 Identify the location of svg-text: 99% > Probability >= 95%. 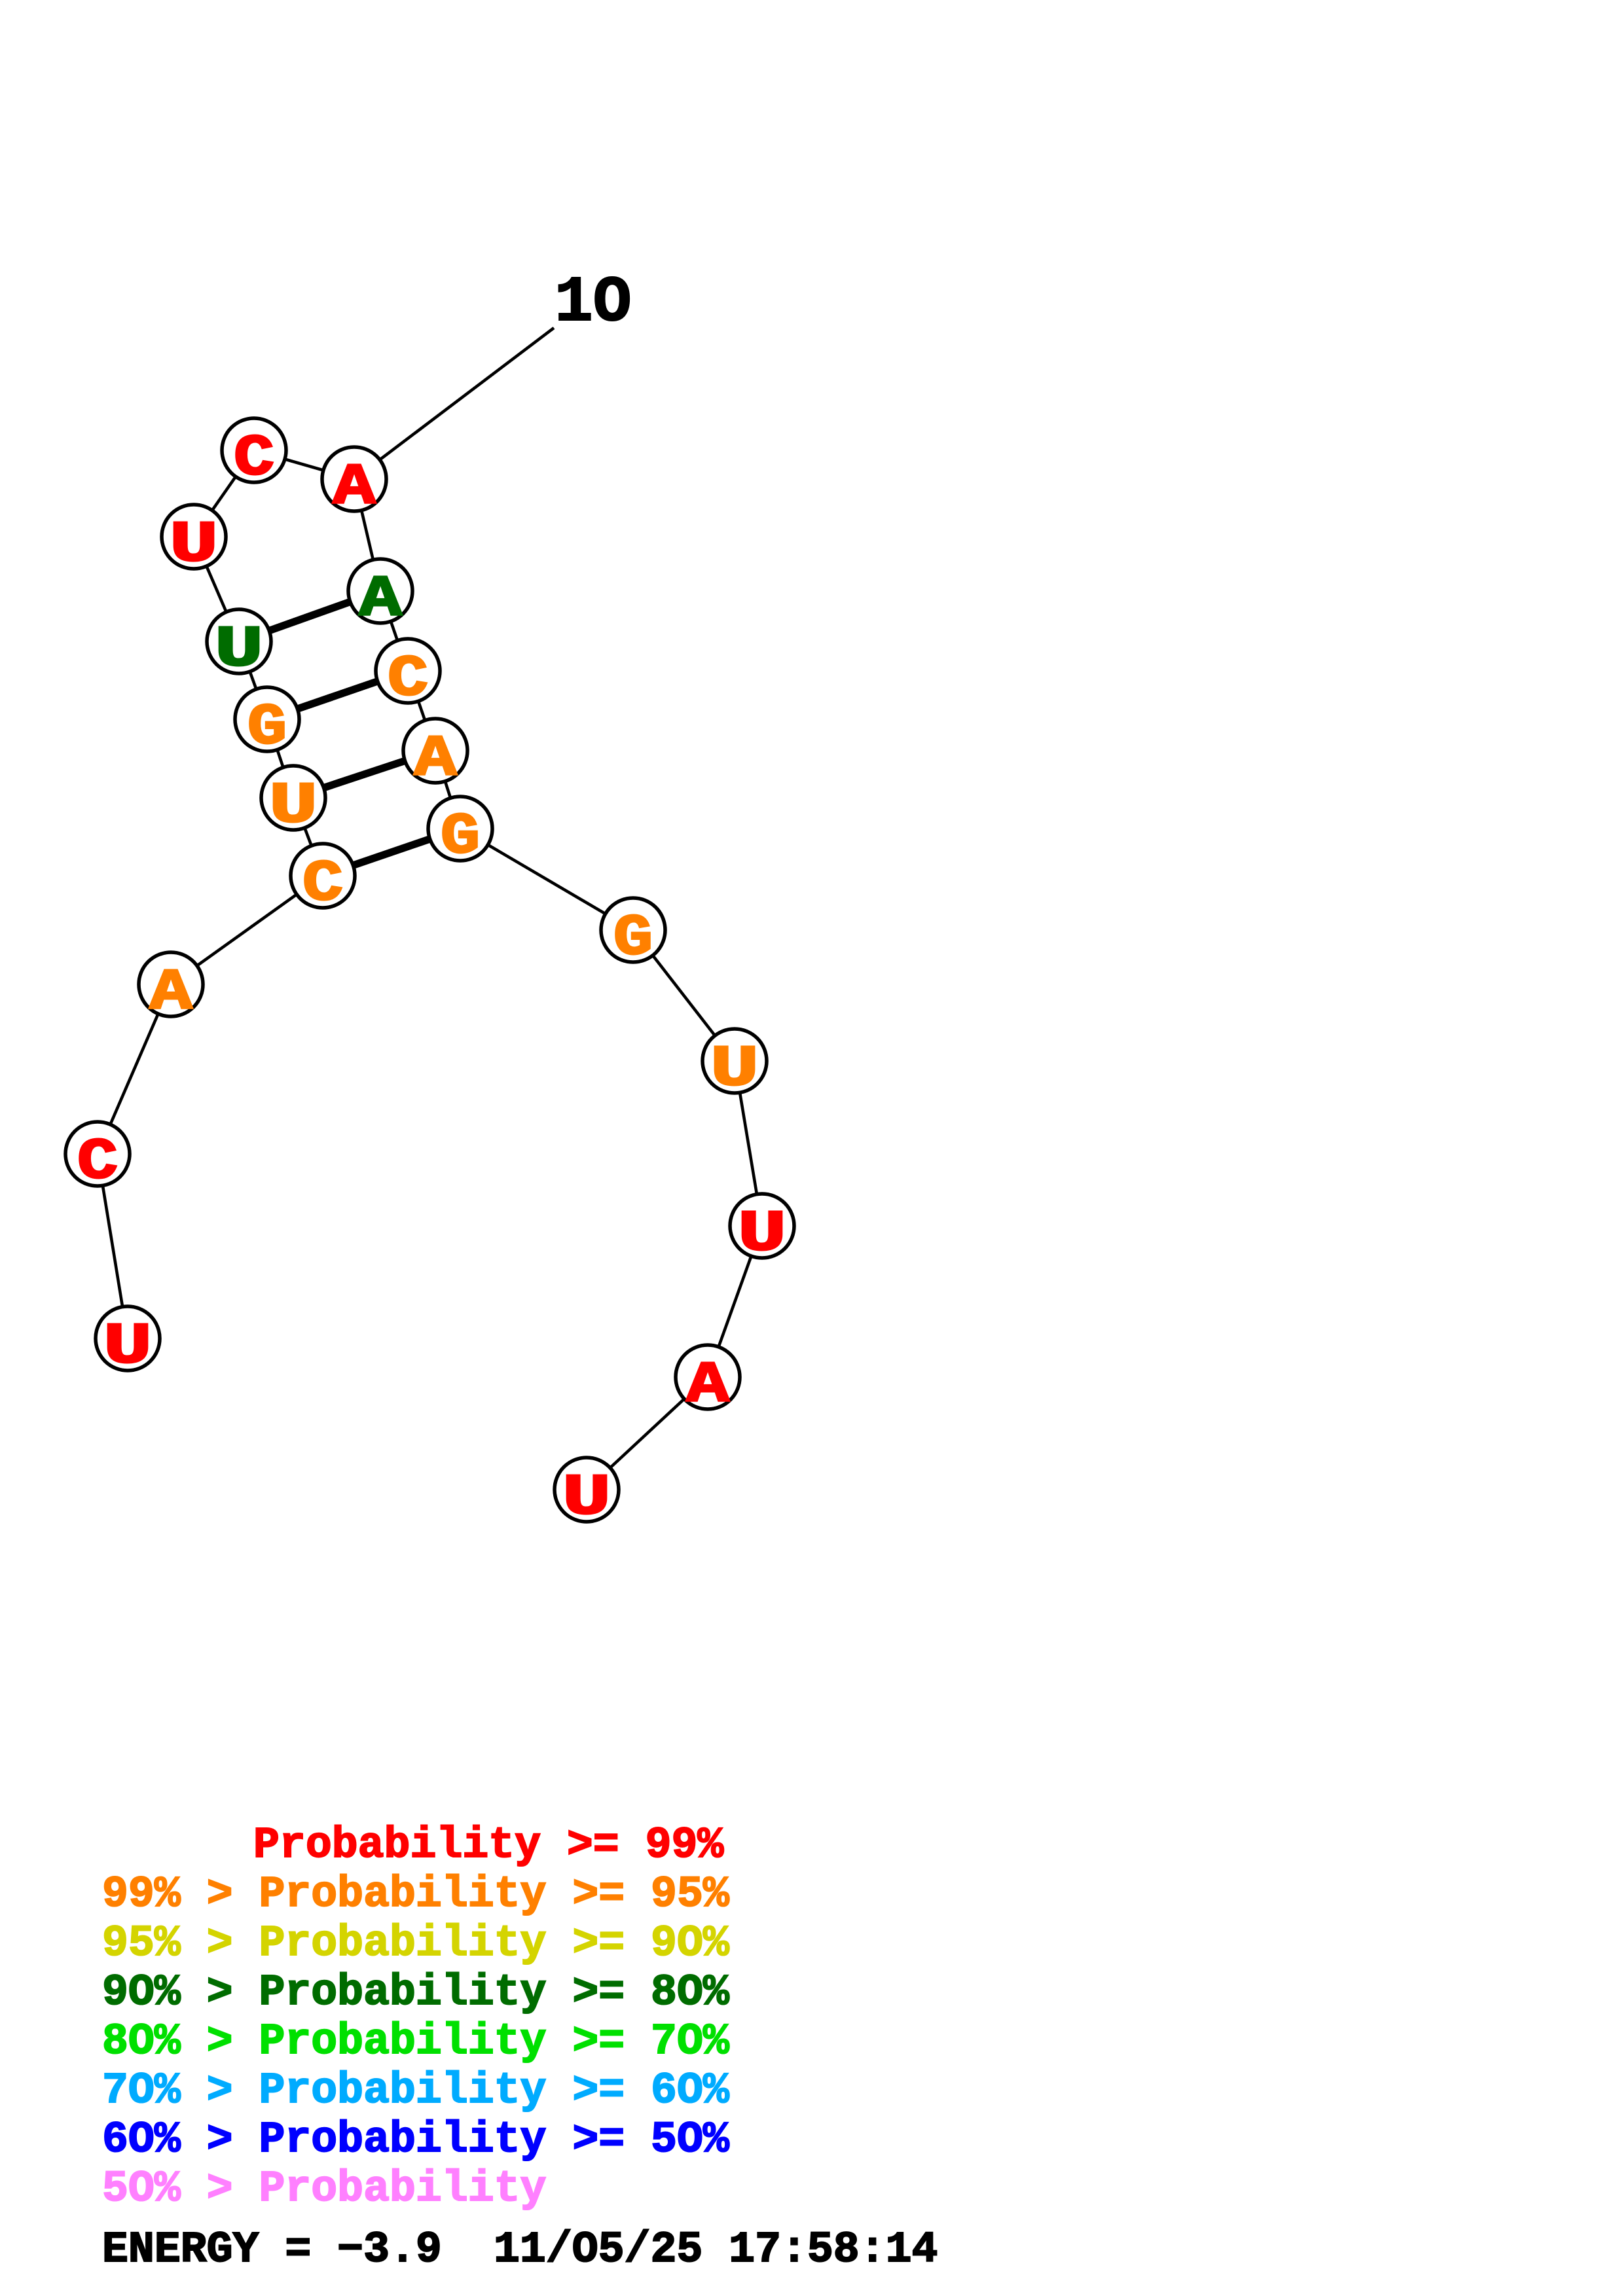
(415, 1894).